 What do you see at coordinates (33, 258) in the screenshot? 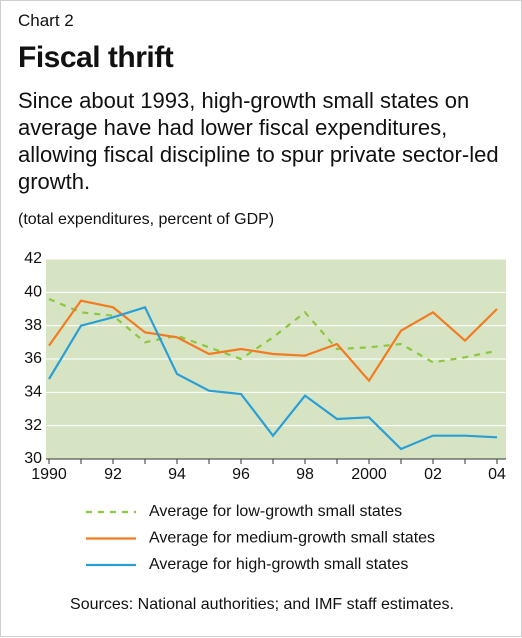
I see `y-tick-label: 42` at bounding box center [33, 258].